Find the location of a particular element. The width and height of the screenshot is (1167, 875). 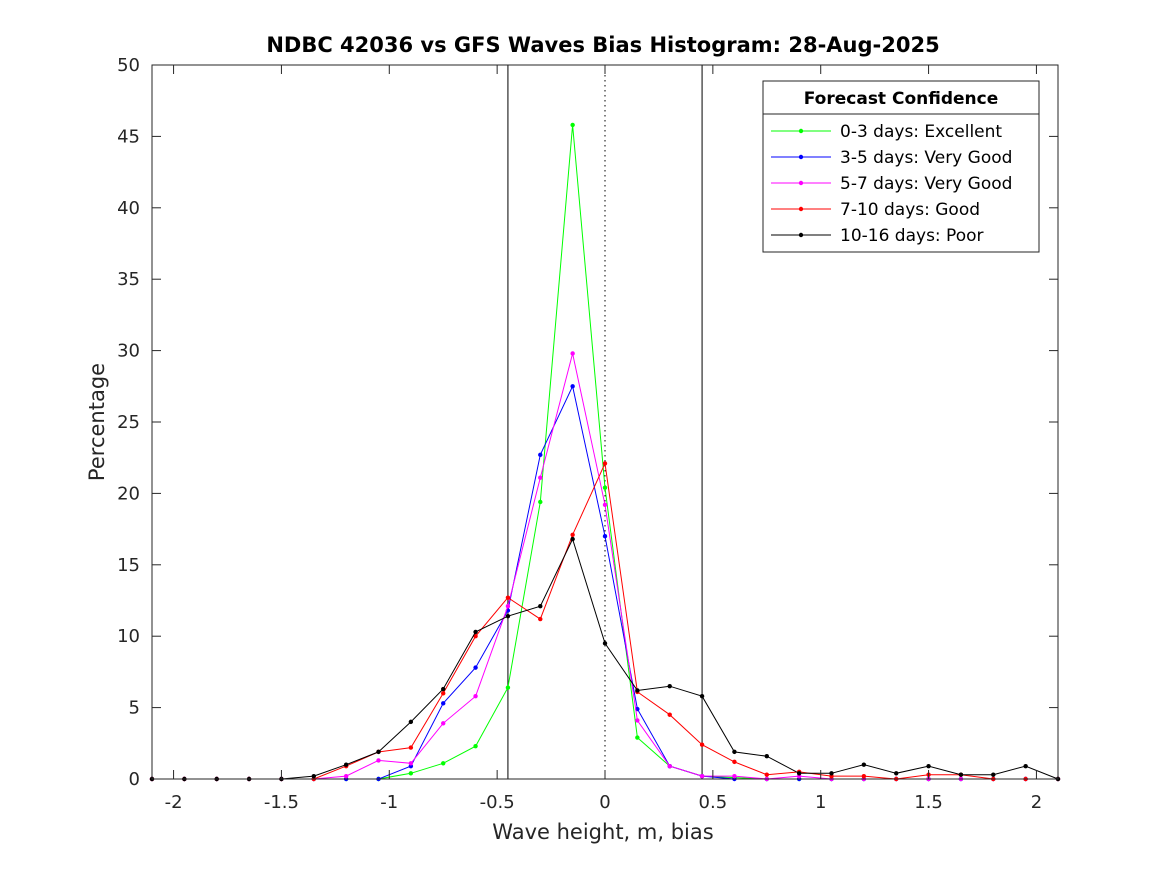

y-tick-label: 20 is located at coordinates (128, 493).